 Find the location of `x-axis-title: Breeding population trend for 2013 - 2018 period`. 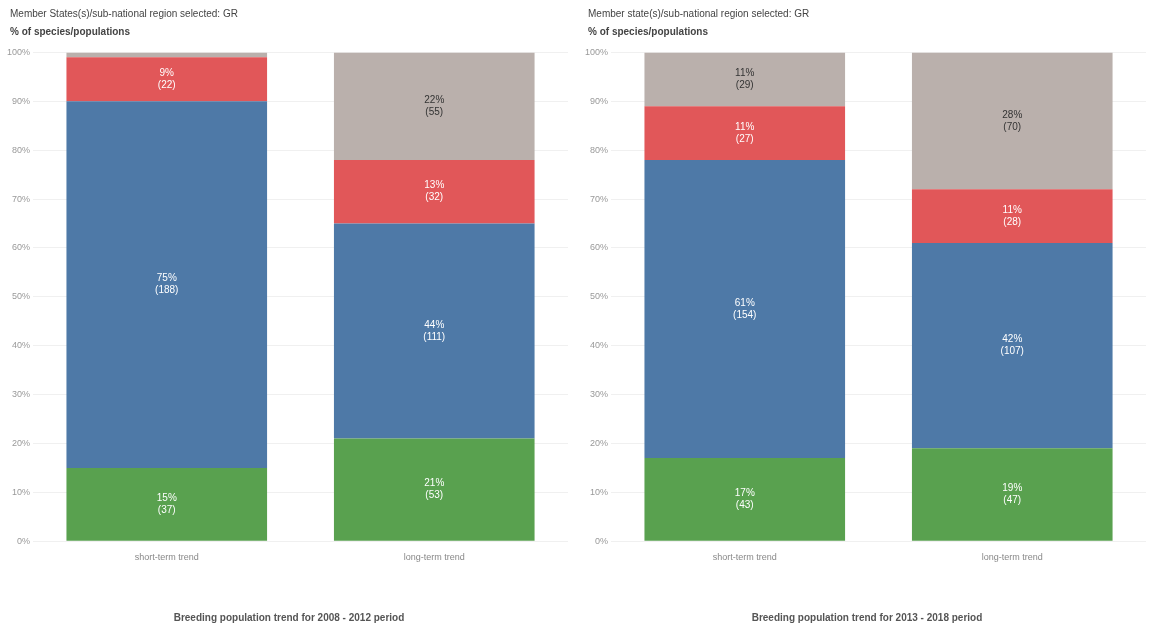

x-axis-title: Breeding population trend for 2013 - 2018 period is located at coordinates (867, 617).